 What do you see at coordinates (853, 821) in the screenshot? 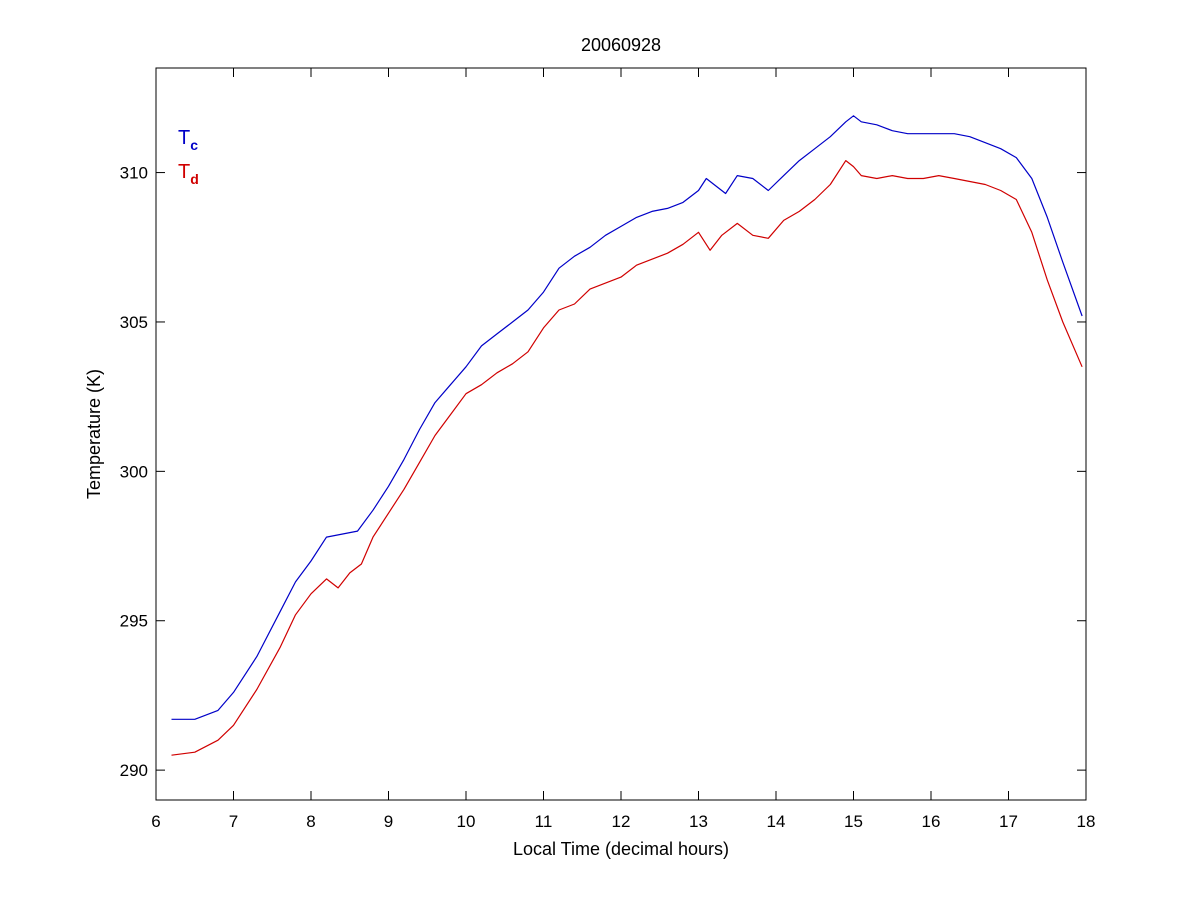
I see `x-tick-label: 15` at bounding box center [853, 821].